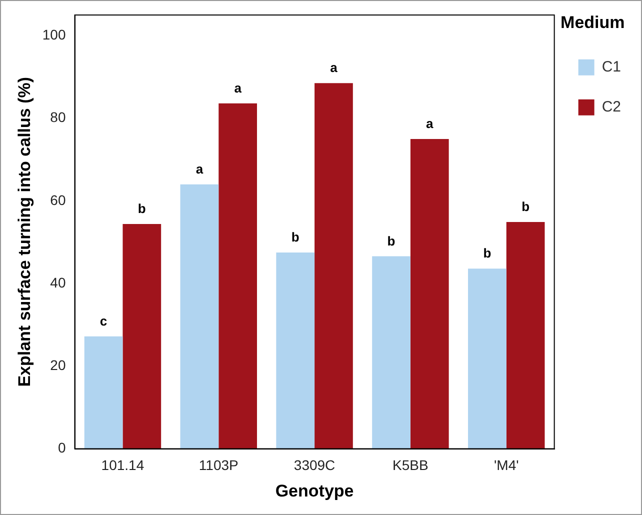 The height and width of the screenshot is (515, 642). I want to click on x-tick-label: 'M4', so click(506, 465).